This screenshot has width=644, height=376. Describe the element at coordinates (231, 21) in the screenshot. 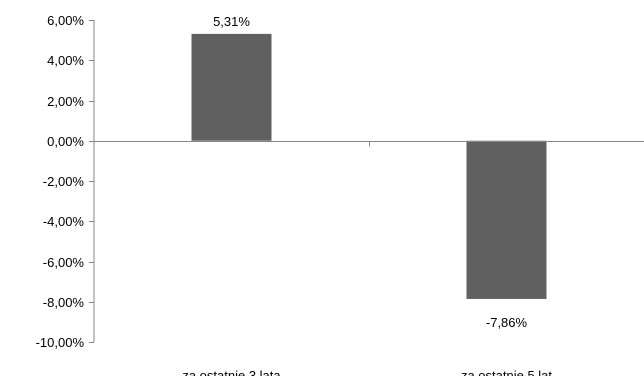

I see `bar-value-label: 5,31%` at that location.